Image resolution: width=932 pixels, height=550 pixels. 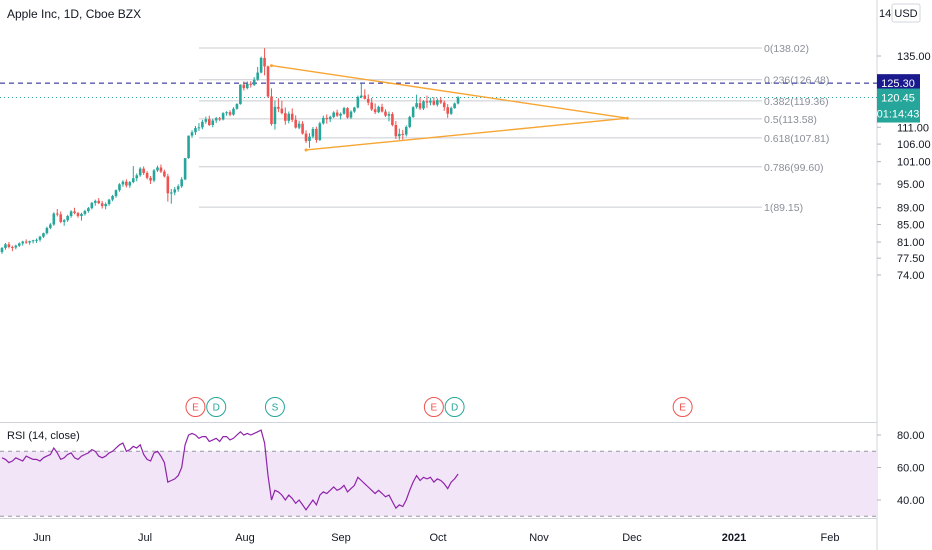 I want to click on price-tick-8: 89.00, so click(x=911, y=209).